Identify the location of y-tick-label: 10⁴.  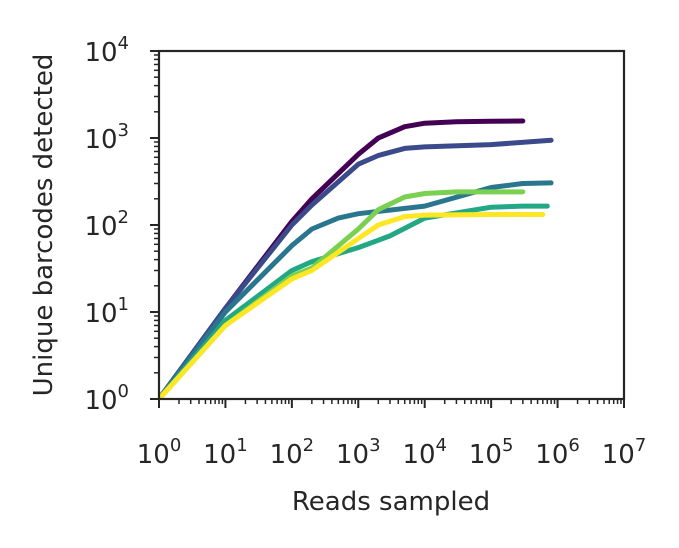
(106, 50).